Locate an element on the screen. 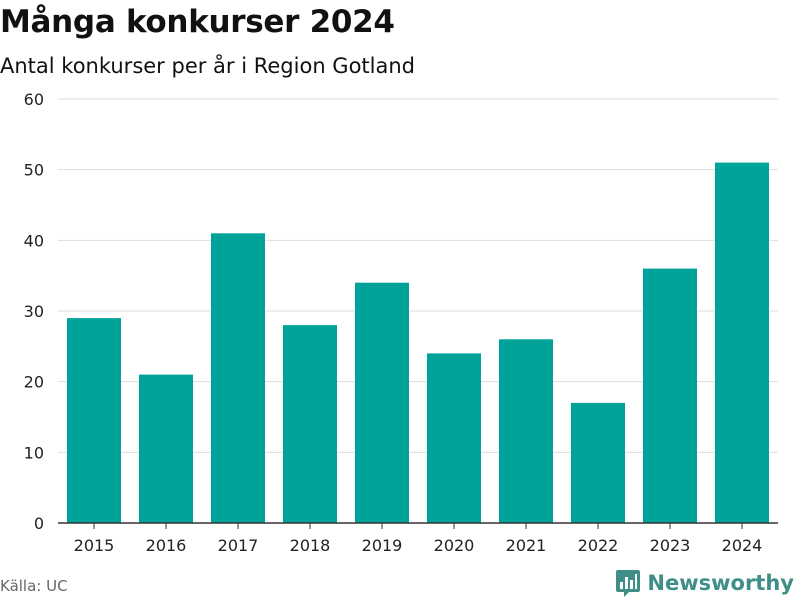 The height and width of the screenshot is (600, 800). source-note: Källa: UC is located at coordinates (34, 586).